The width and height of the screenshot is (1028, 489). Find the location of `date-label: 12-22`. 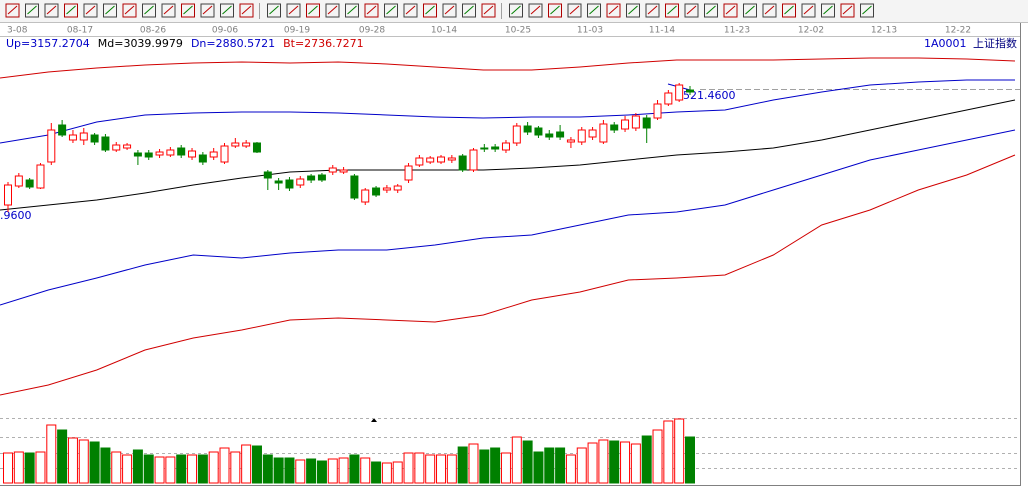

date-label: 12-22 is located at coordinates (958, 31).